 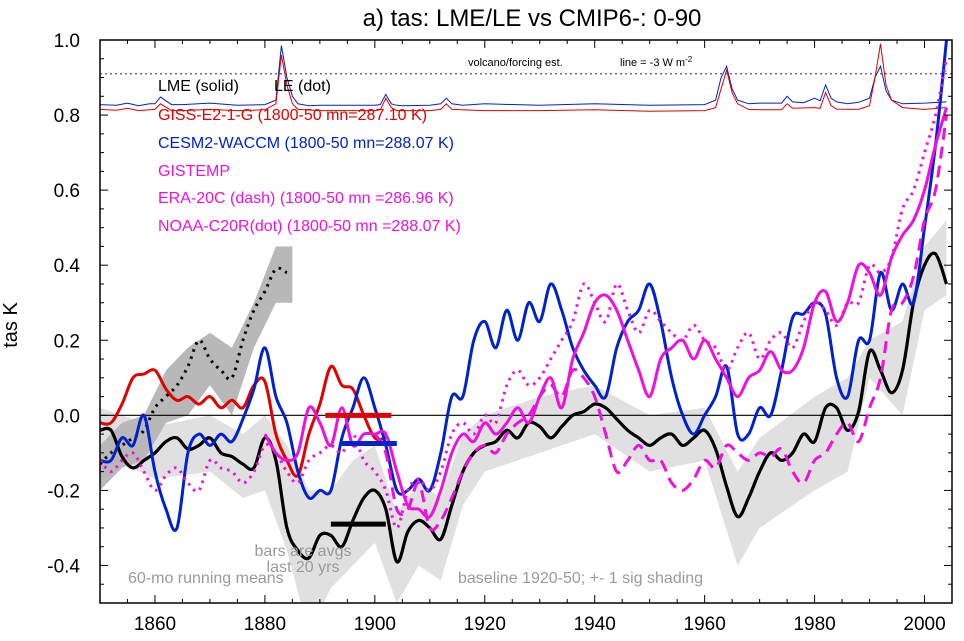 I want to click on legend-era20c: ERA-20C (dash) (1800-50 mn =286.96 K), so click(x=306, y=198).